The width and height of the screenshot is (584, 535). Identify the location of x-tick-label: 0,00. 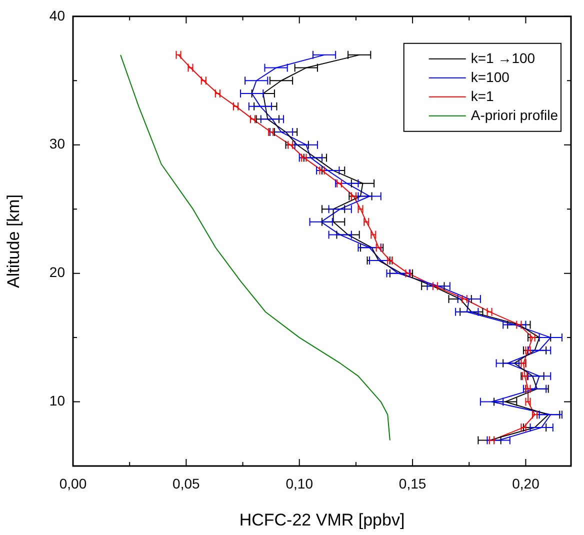
(73, 483).